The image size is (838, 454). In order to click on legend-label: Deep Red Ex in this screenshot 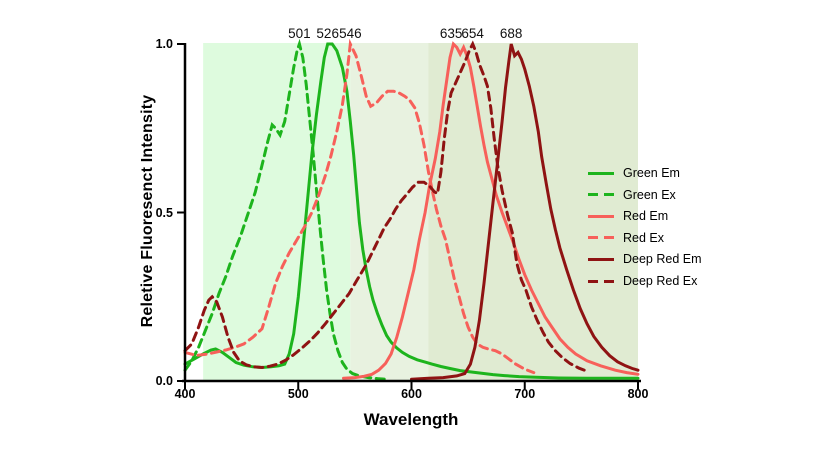, I will do `click(660, 281)`.